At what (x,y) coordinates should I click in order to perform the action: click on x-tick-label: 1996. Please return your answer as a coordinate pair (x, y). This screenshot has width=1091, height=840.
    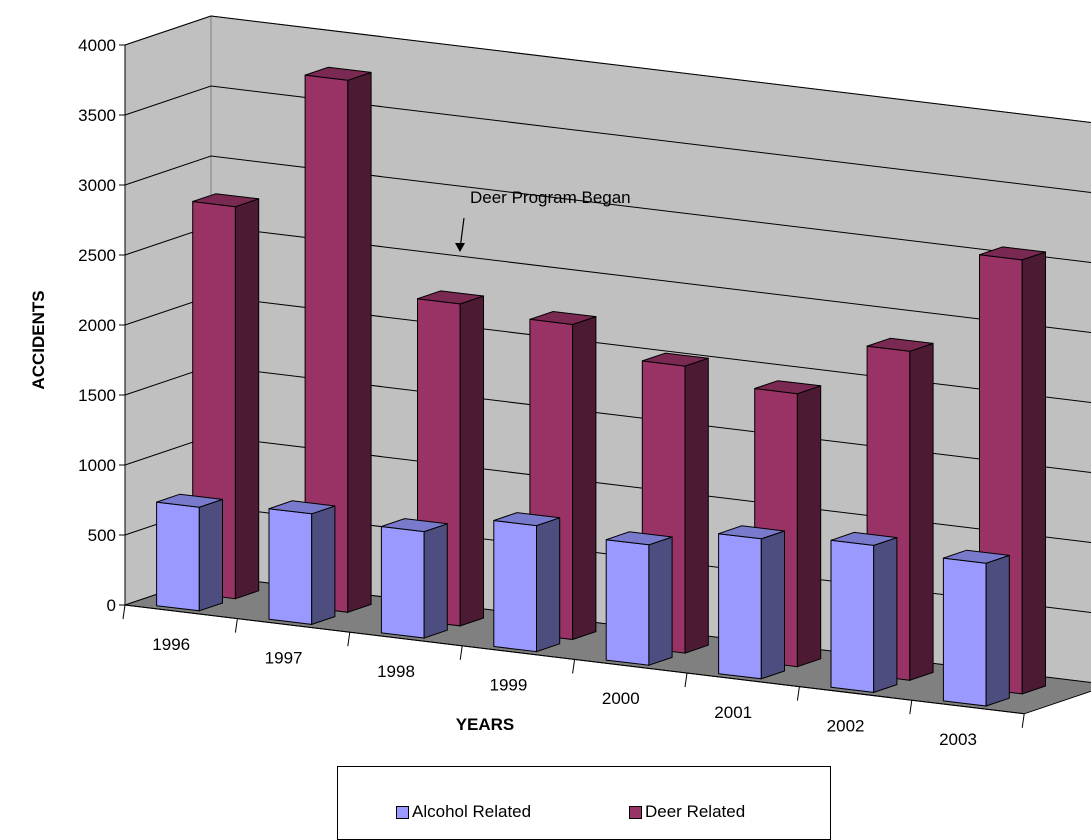
    Looking at the image, I should click on (171, 644).